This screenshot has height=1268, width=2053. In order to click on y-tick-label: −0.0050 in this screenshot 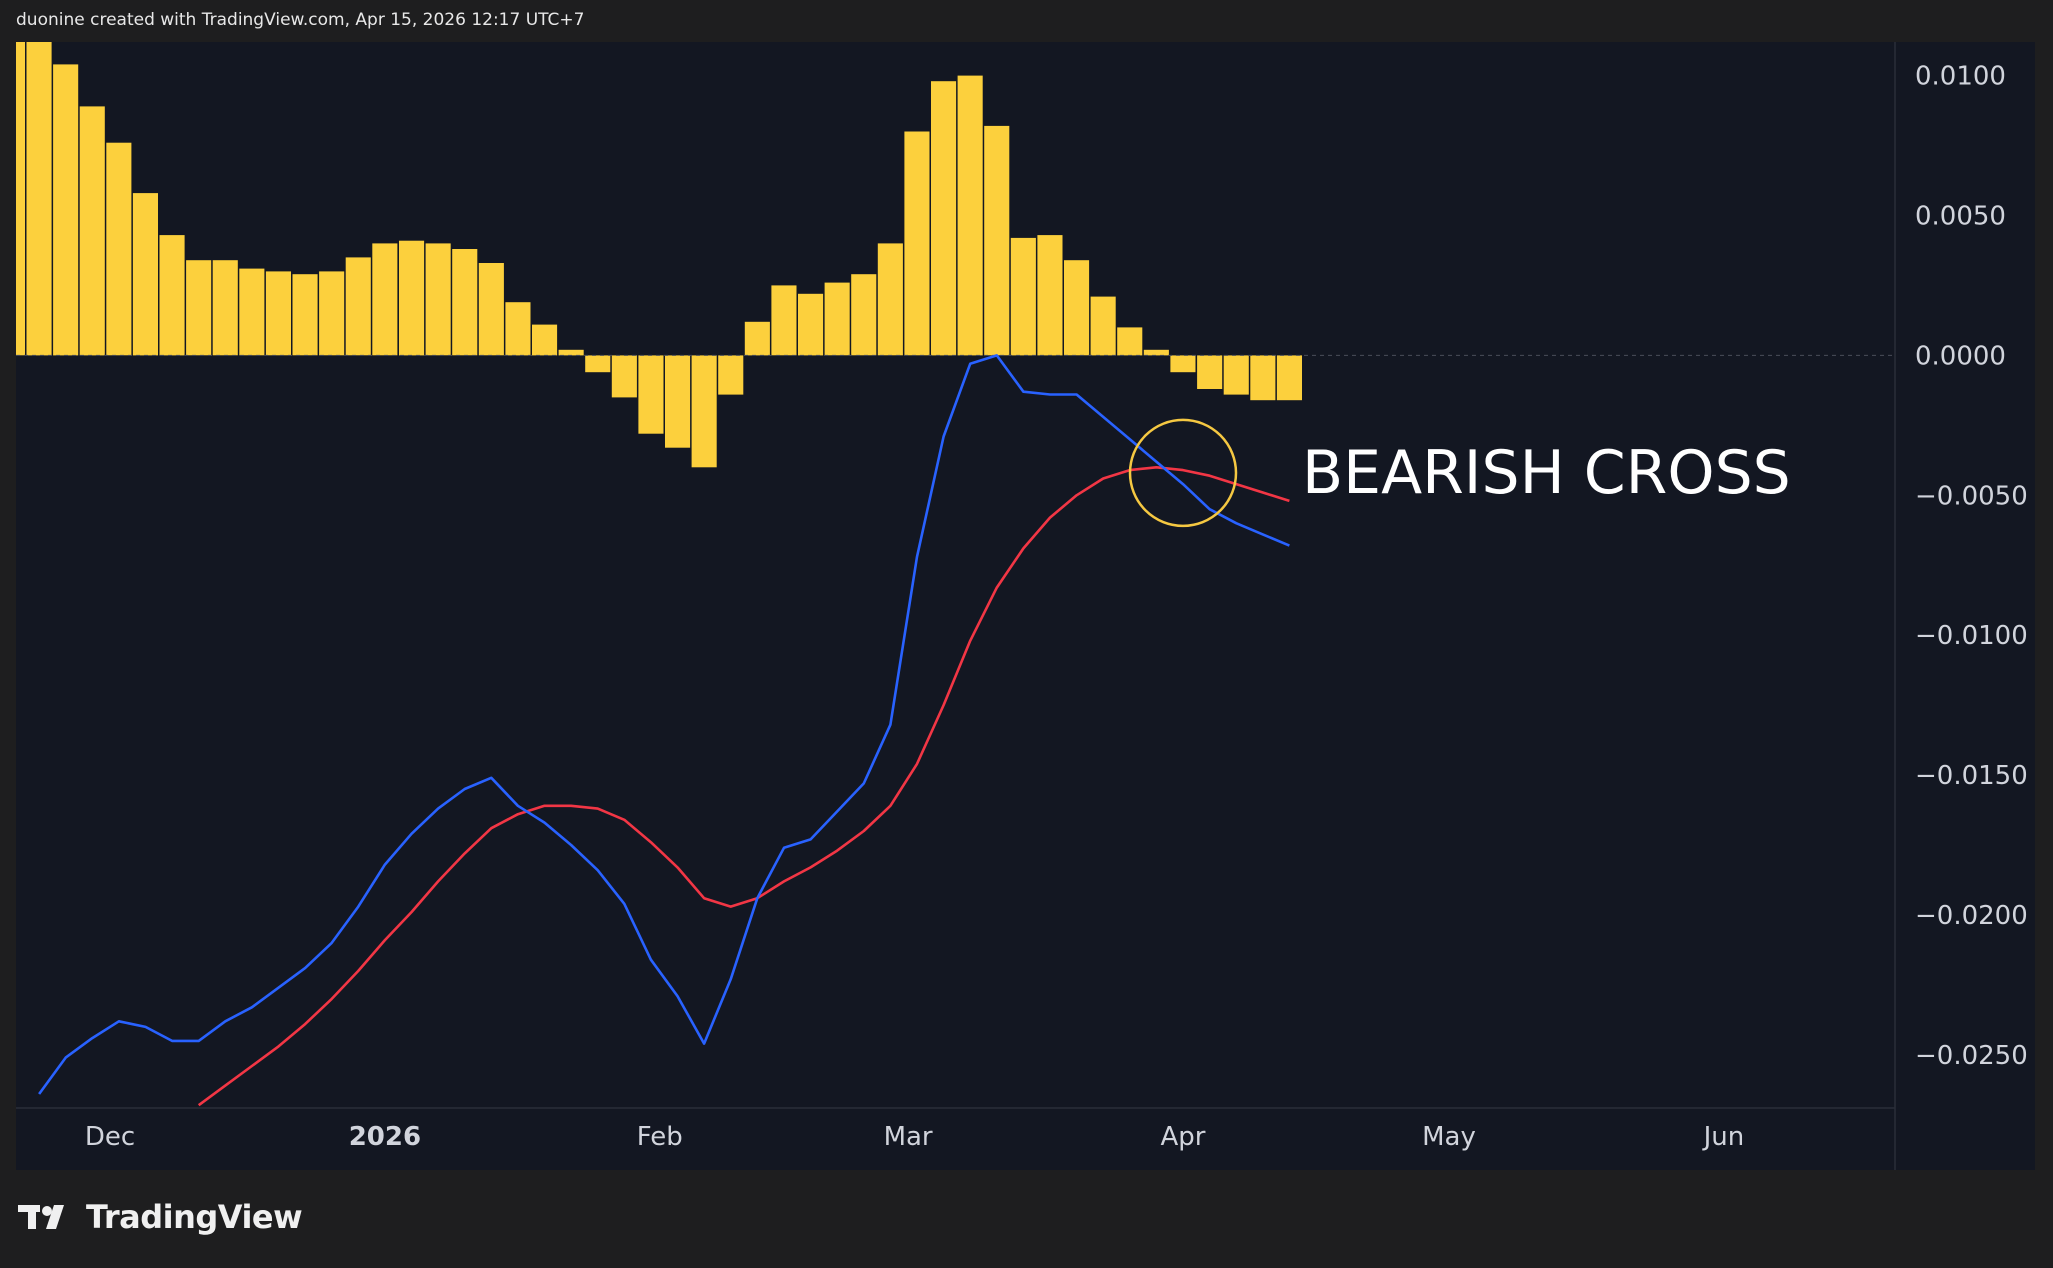, I will do `click(1971, 496)`.